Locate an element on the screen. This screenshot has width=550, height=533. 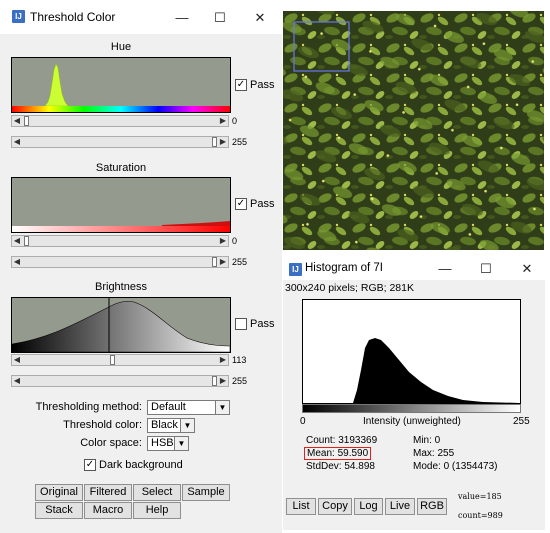
axis-max-label: 255 is located at coordinates (521, 421).